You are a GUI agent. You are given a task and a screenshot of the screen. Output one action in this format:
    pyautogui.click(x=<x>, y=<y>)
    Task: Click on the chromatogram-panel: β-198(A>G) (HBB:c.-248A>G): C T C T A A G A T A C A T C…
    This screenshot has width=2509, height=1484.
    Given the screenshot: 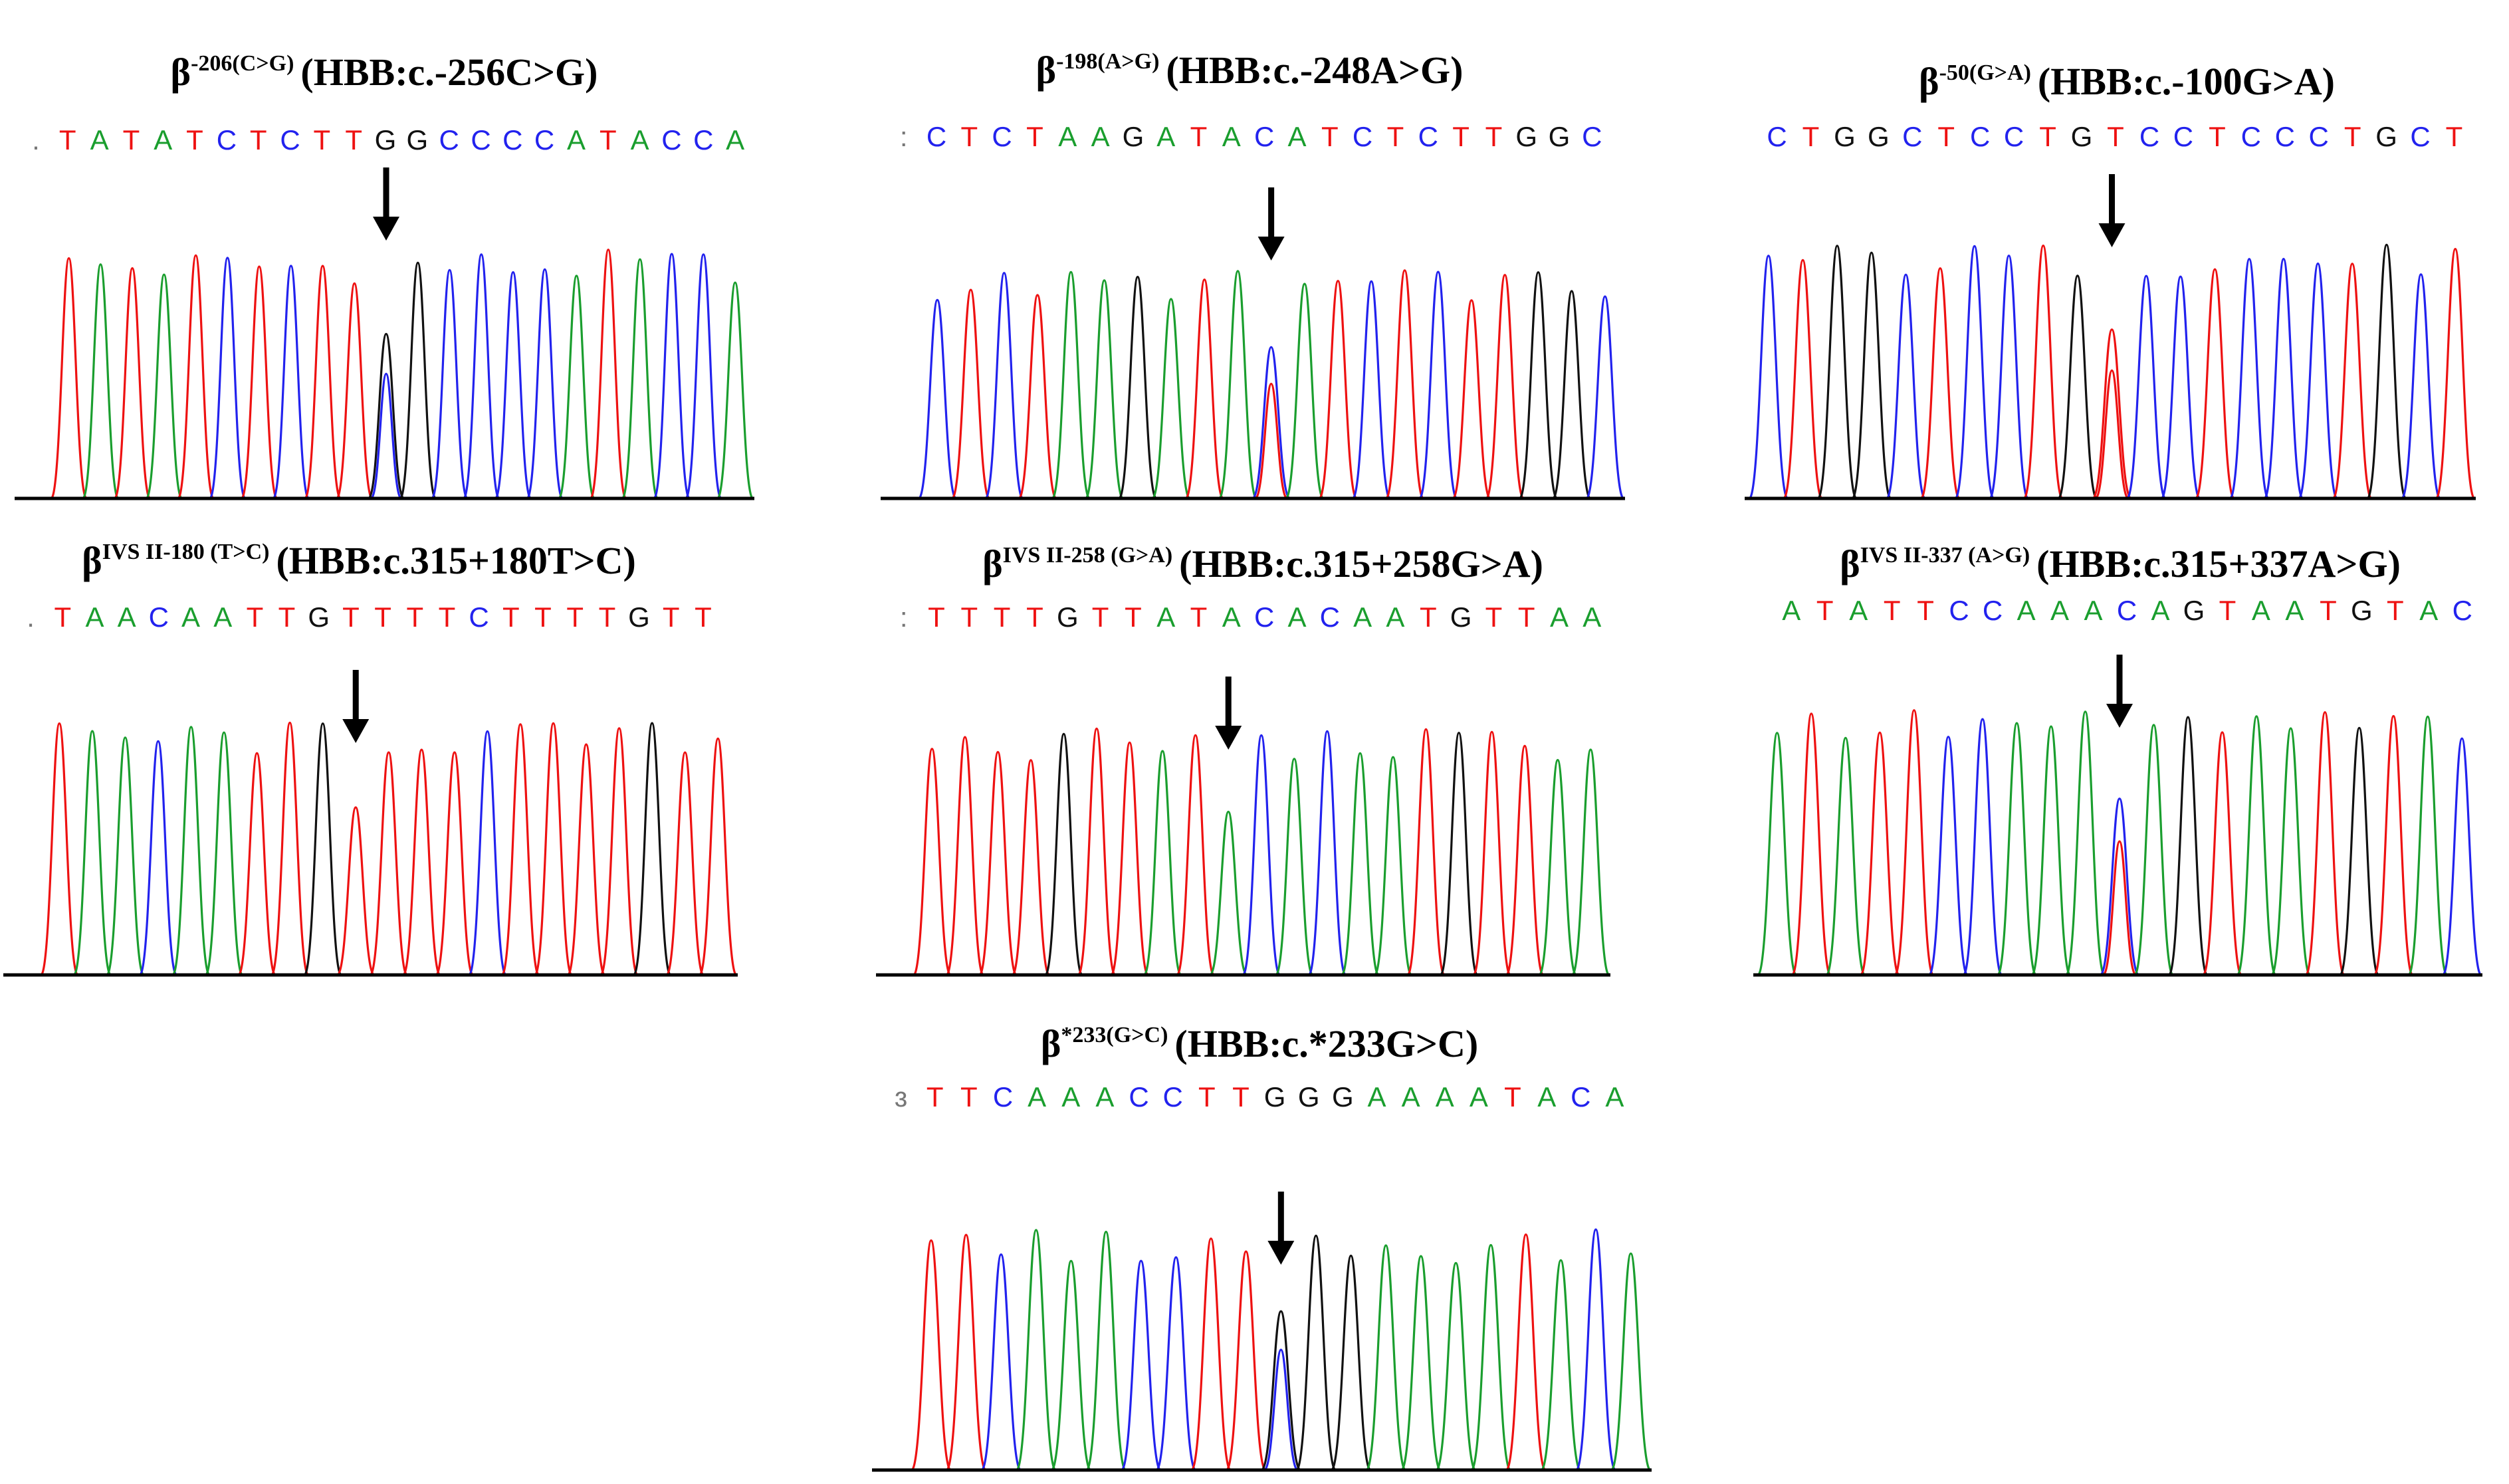 What is the action you would take?
    pyautogui.click(x=1253, y=274)
    